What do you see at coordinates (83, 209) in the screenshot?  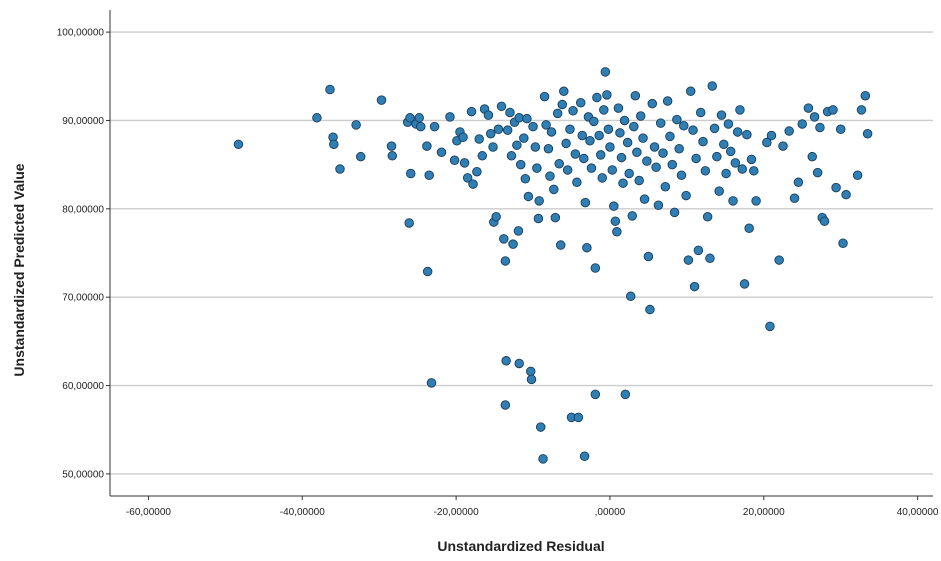 I see `y-tick-label: 80,00000` at bounding box center [83, 209].